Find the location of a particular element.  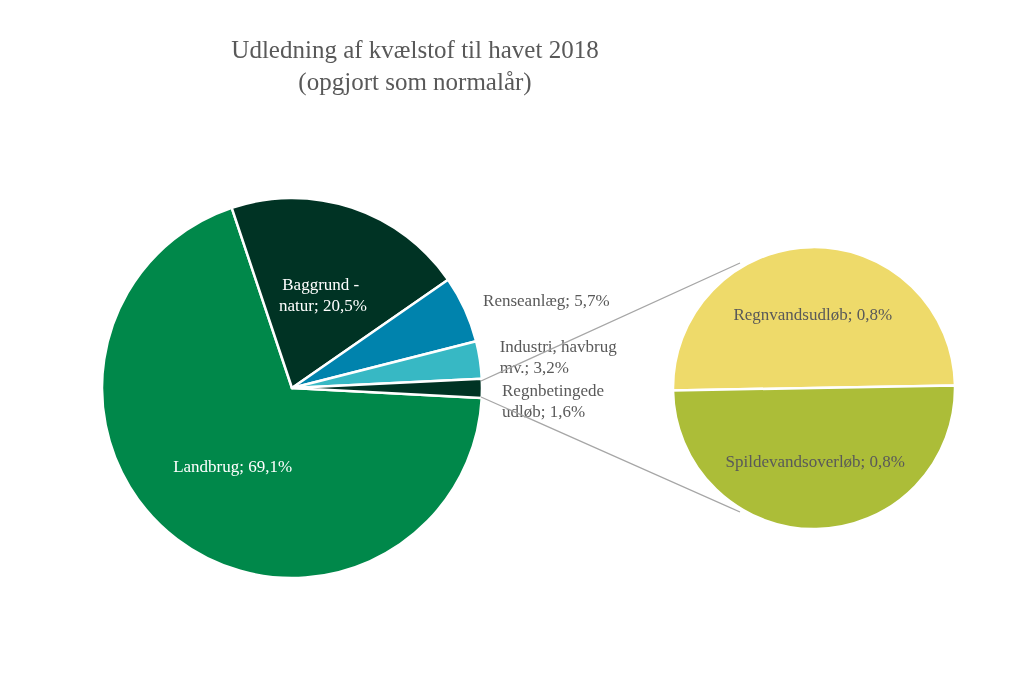

slice-label: Baggrund - natur; 20,5% is located at coordinates (322, 295).